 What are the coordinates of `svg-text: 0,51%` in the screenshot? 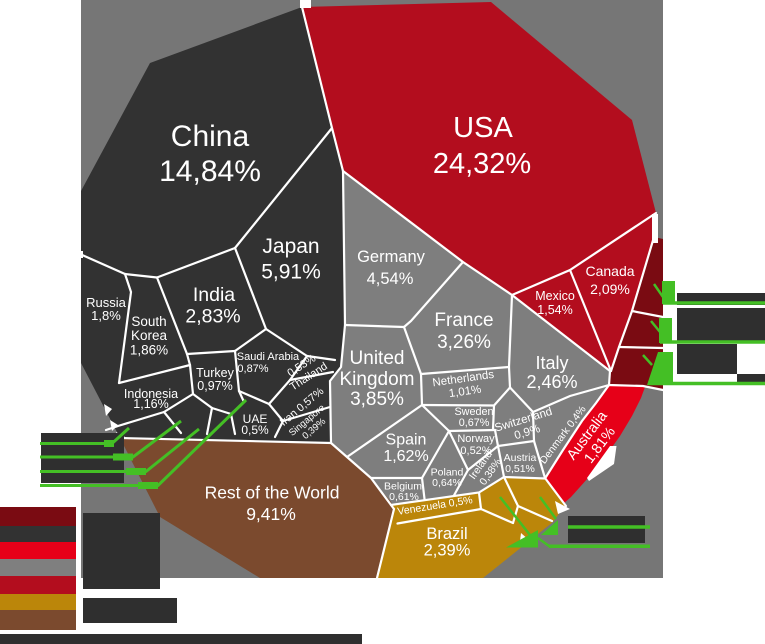 It's located at (520, 469).